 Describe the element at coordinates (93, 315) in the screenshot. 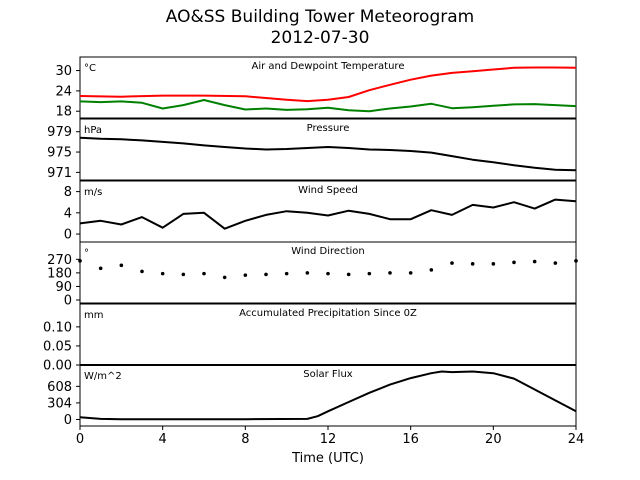

I see `panel-unit-label: mm` at that location.